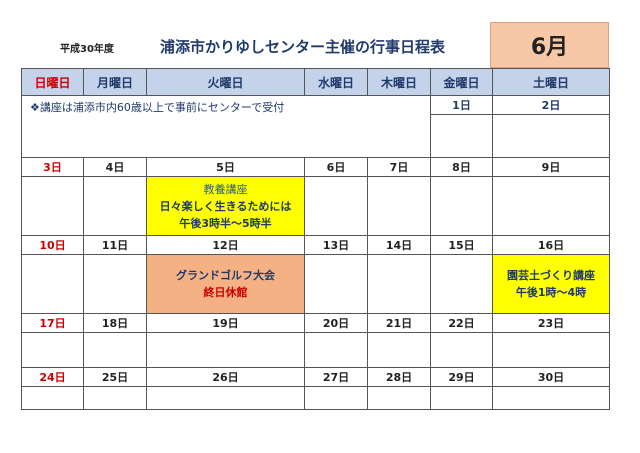 The height and width of the screenshot is (453, 640). Describe the element at coordinates (336, 323) in the screenshot. I see `date-cell: 20日` at that location.